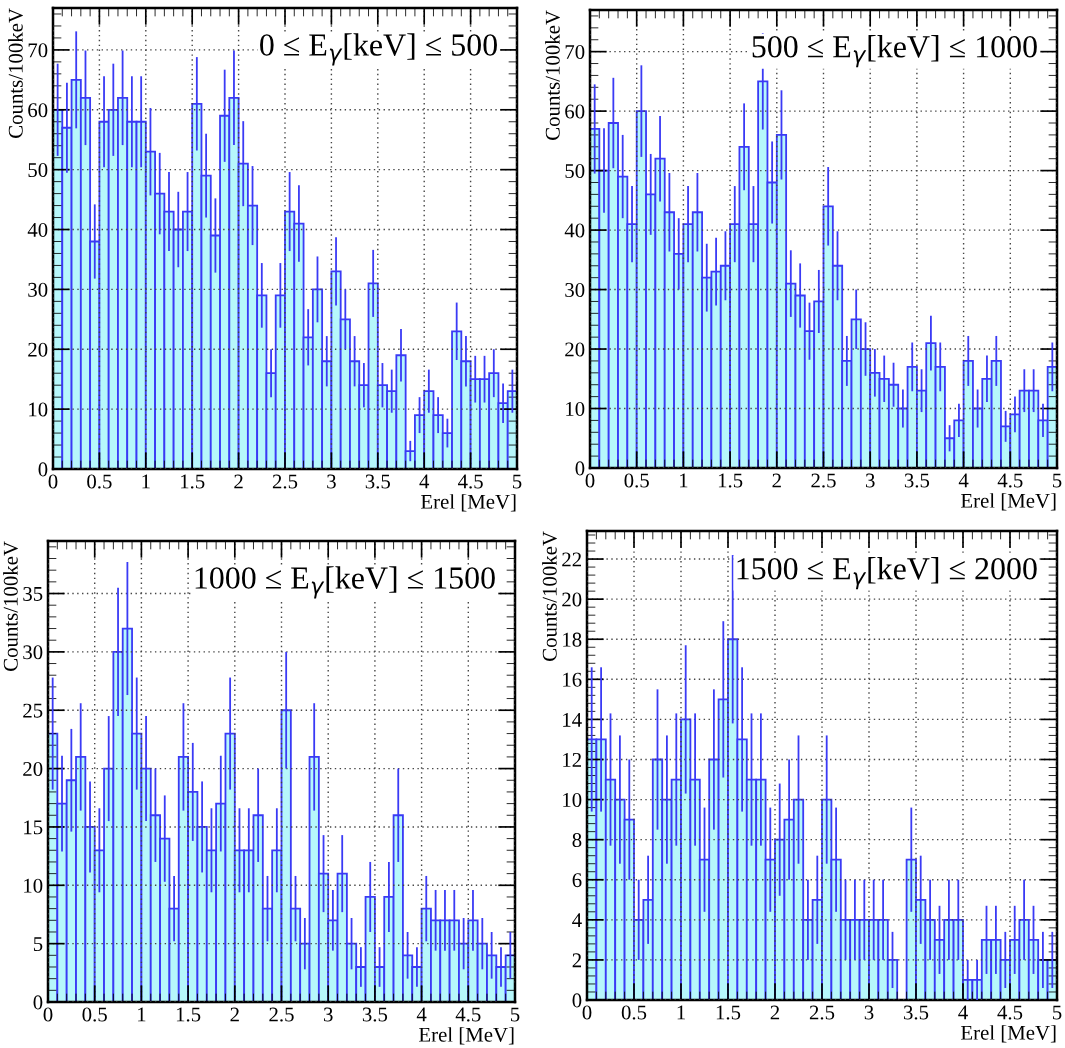  Describe the element at coordinates (571, 559) in the screenshot. I see `y-tick-label: 22` at that location.